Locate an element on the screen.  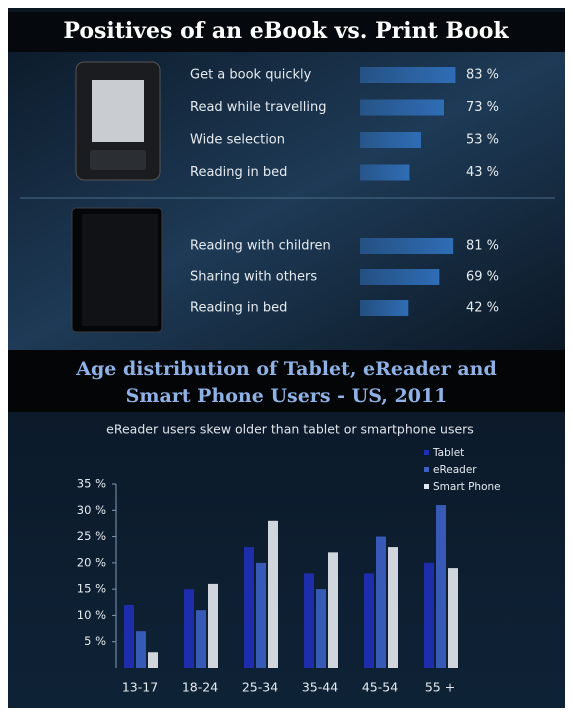
value-label: 69 % is located at coordinates (482, 277).